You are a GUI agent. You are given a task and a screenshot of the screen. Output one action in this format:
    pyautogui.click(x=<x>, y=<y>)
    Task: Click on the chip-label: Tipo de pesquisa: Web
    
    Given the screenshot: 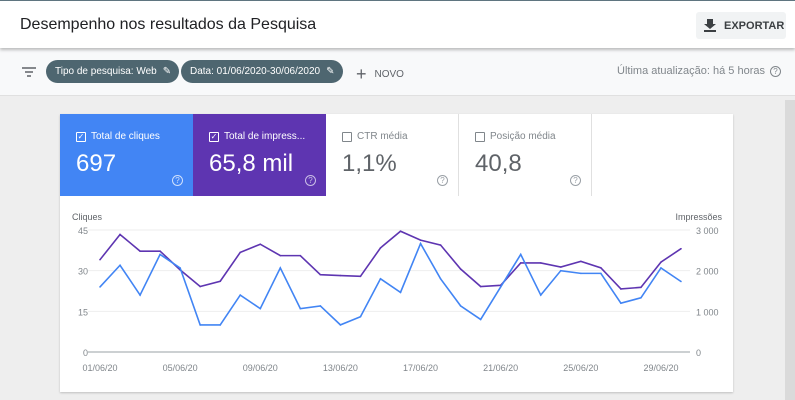 What is the action you would take?
    pyautogui.click(x=106, y=71)
    